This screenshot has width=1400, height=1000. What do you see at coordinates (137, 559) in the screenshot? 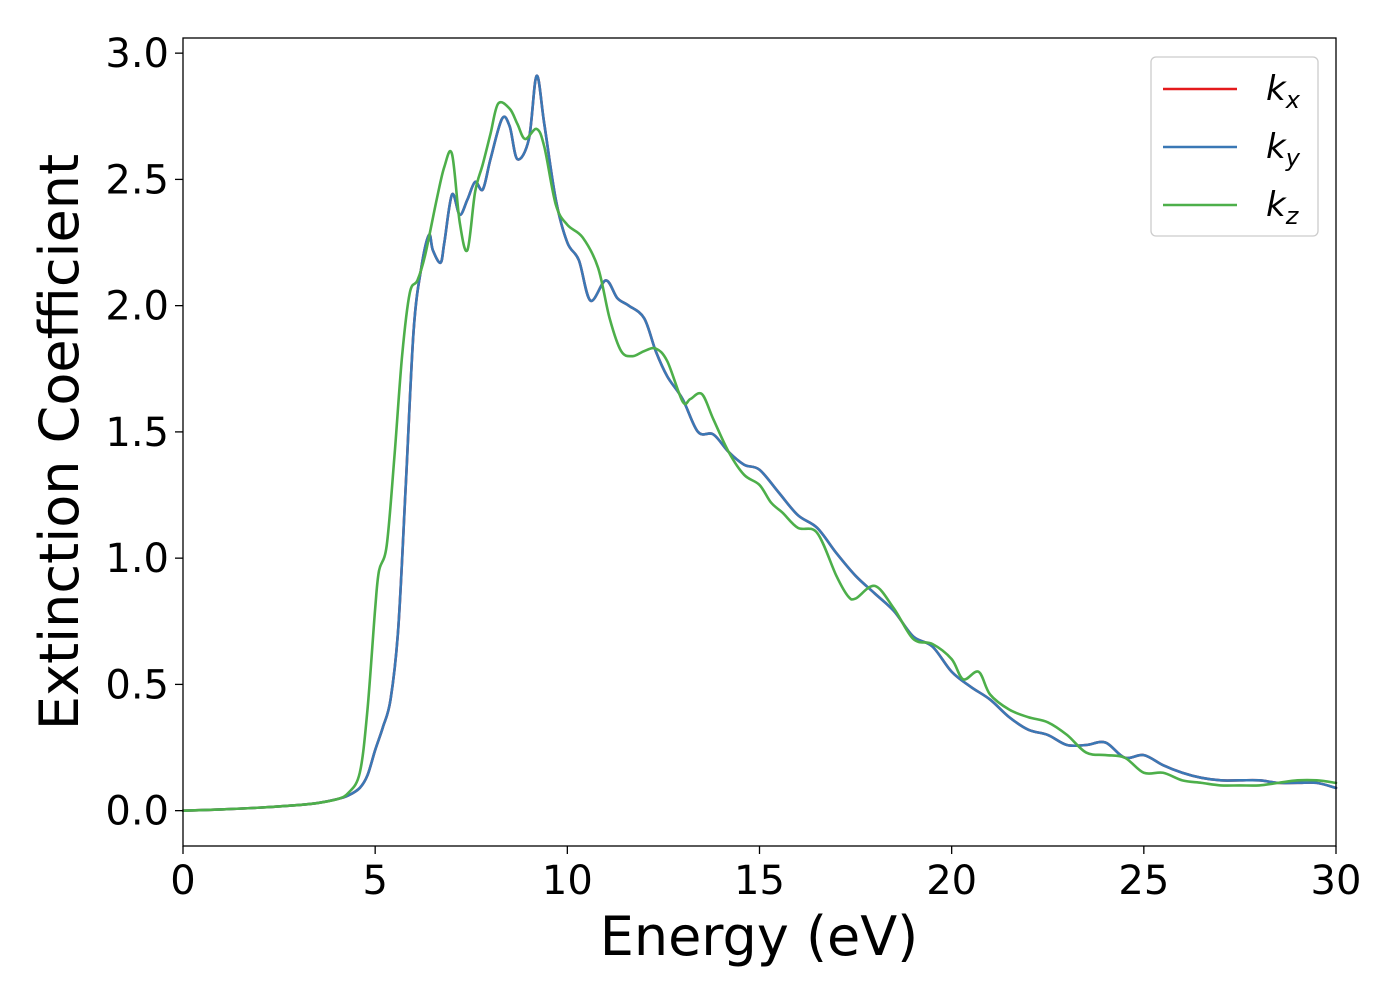
I see `y-tick-label: 1.0` at bounding box center [137, 559].